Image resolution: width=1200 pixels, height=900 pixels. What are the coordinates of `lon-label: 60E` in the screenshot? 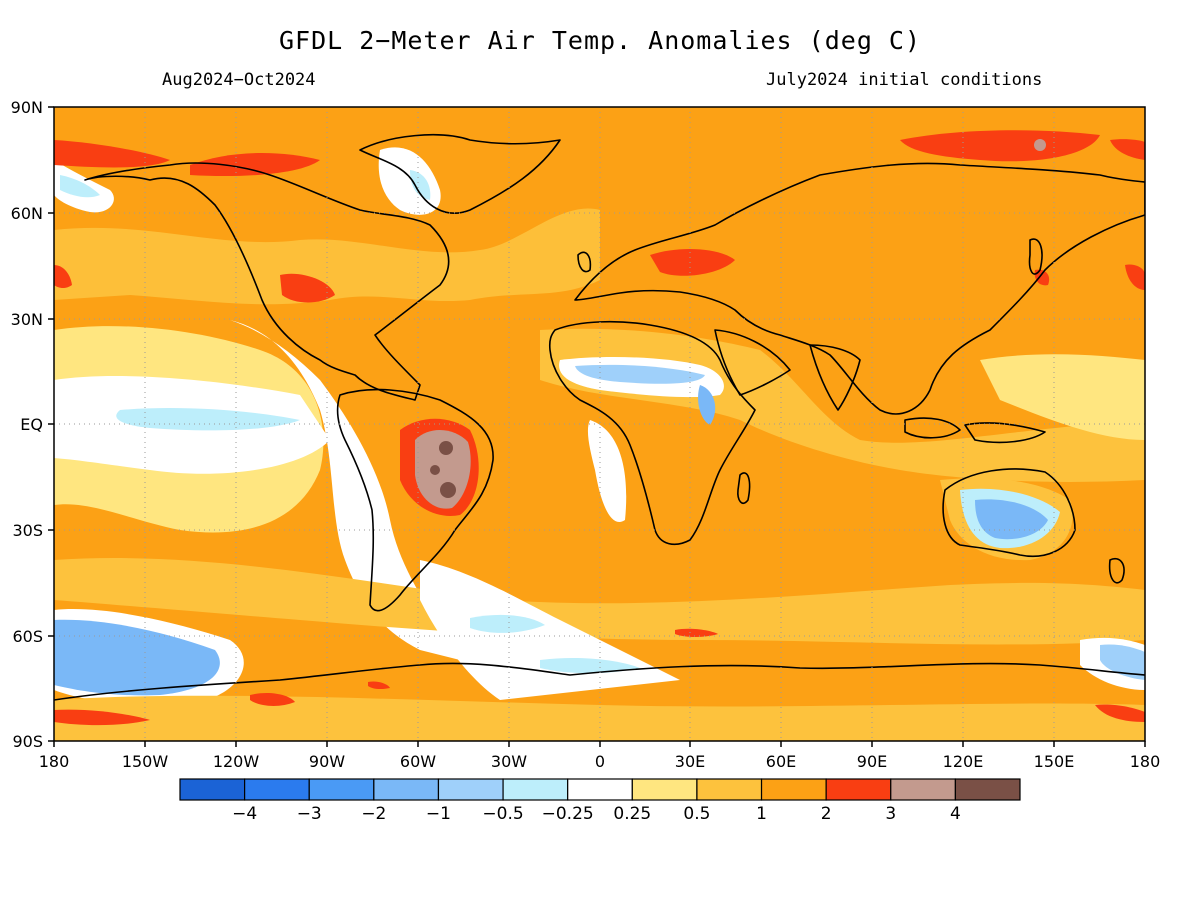 It's located at (781, 761).